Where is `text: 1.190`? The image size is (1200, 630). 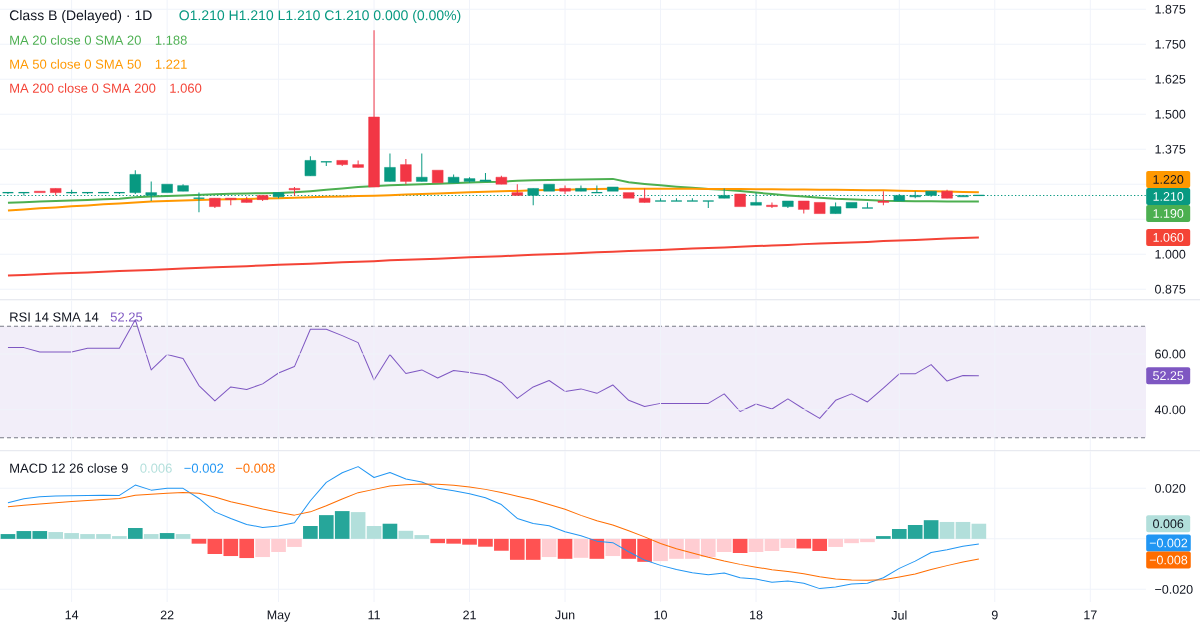
text: 1.190 is located at coordinates (1168, 213).